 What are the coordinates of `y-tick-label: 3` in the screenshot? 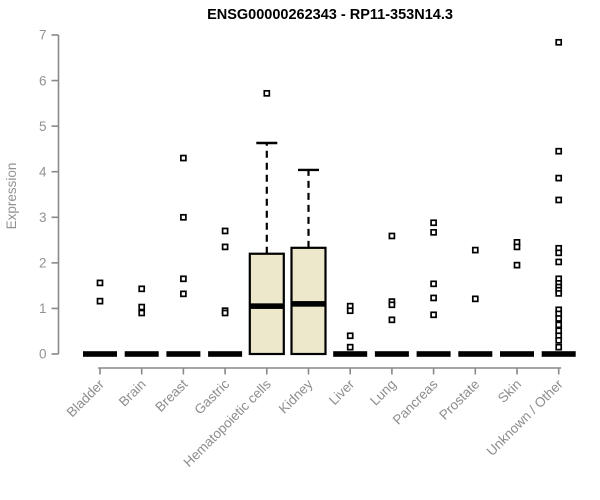 It's located at (43, 217).